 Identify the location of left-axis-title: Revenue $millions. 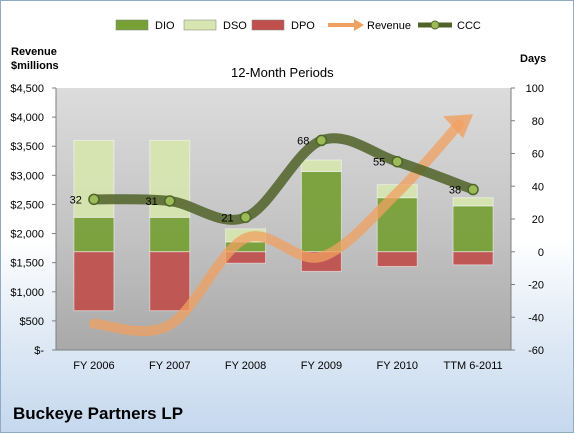
(35, 59).